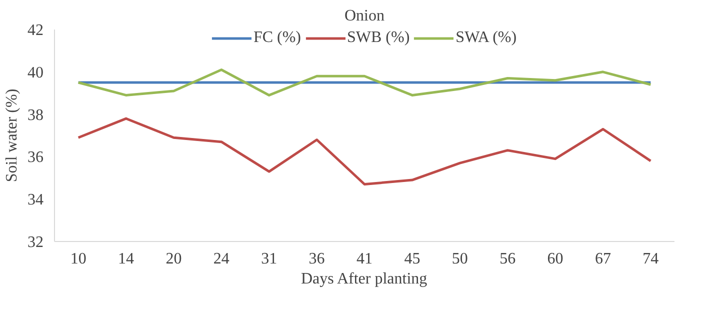 The image size is (721, 335). Describe the element at coordinates (486, 38) in the screenshot. I see `legend-label: SWA (%)` at that location.